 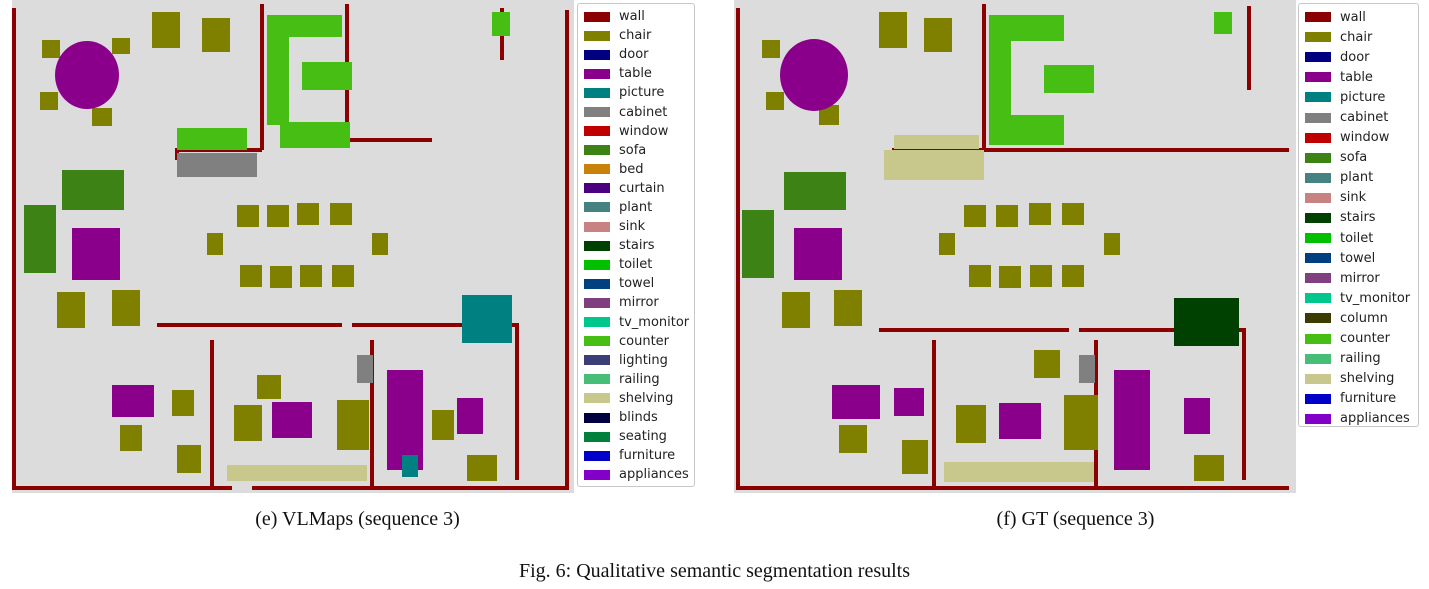 What do you see at coordinates (1353, 198) in the screenshot?
I see `legend-label: sink` at bounding box center [1353, 198].